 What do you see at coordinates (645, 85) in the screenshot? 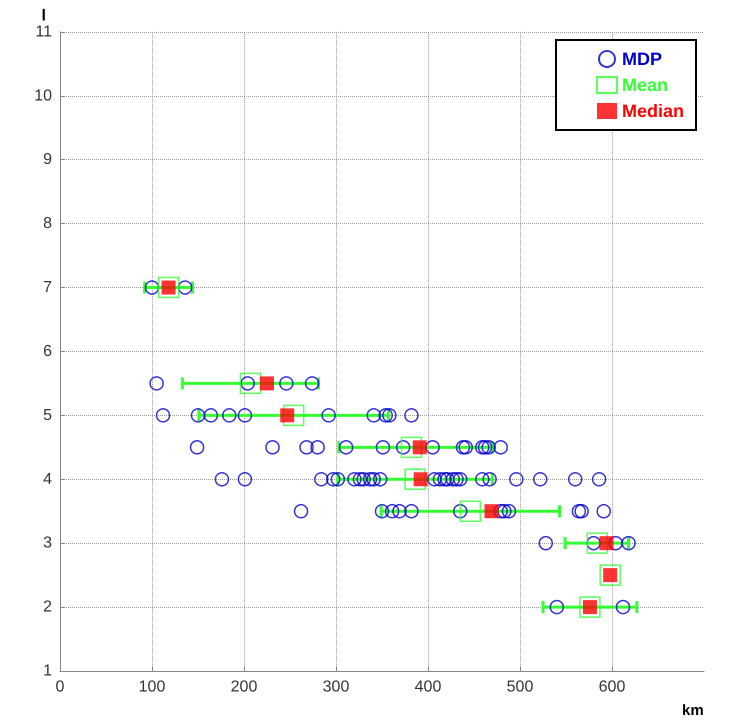
I see `legend-label: Mean` at bounding box center [645, 85].